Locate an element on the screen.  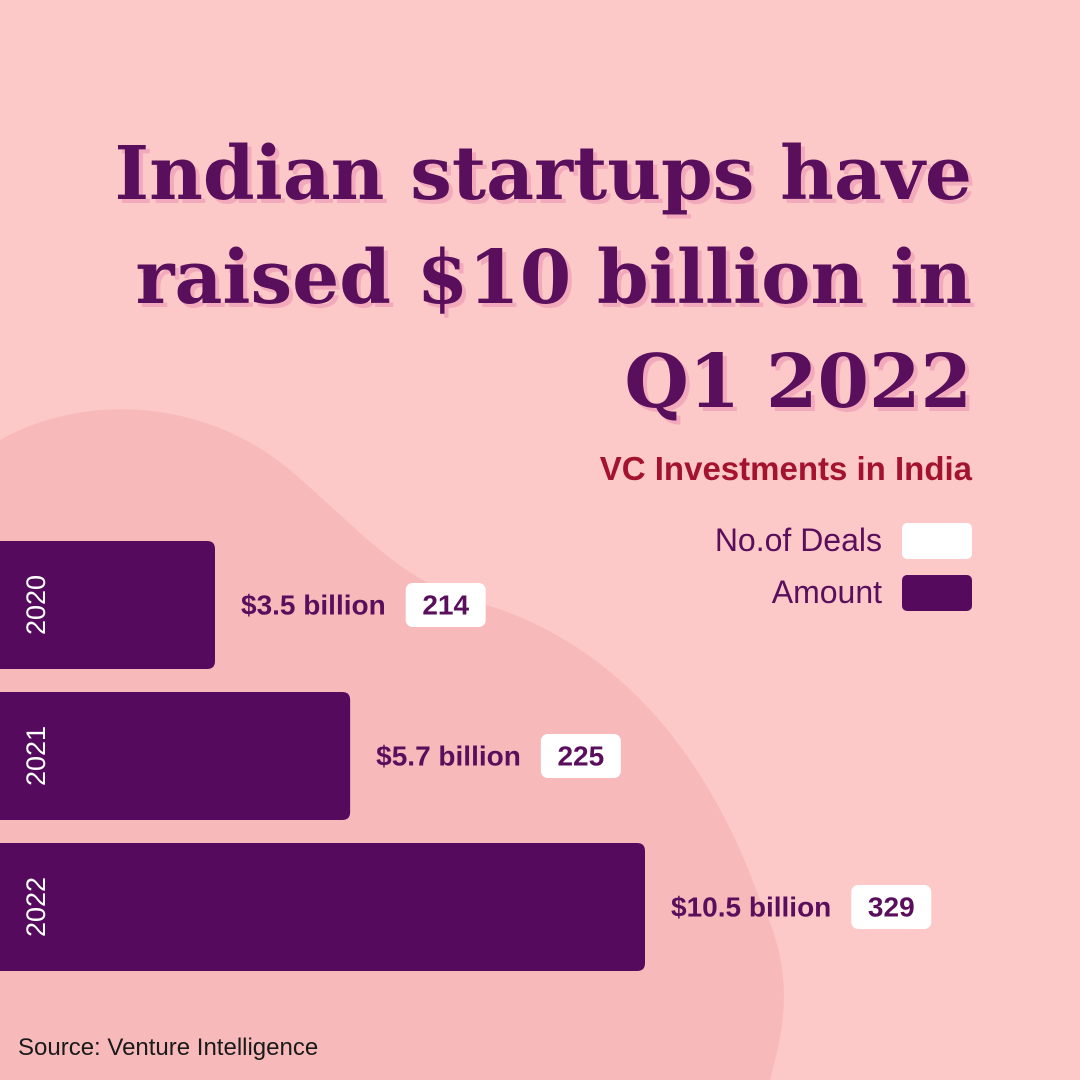
deals-badge-2020 is located at coordinates (445, 605).